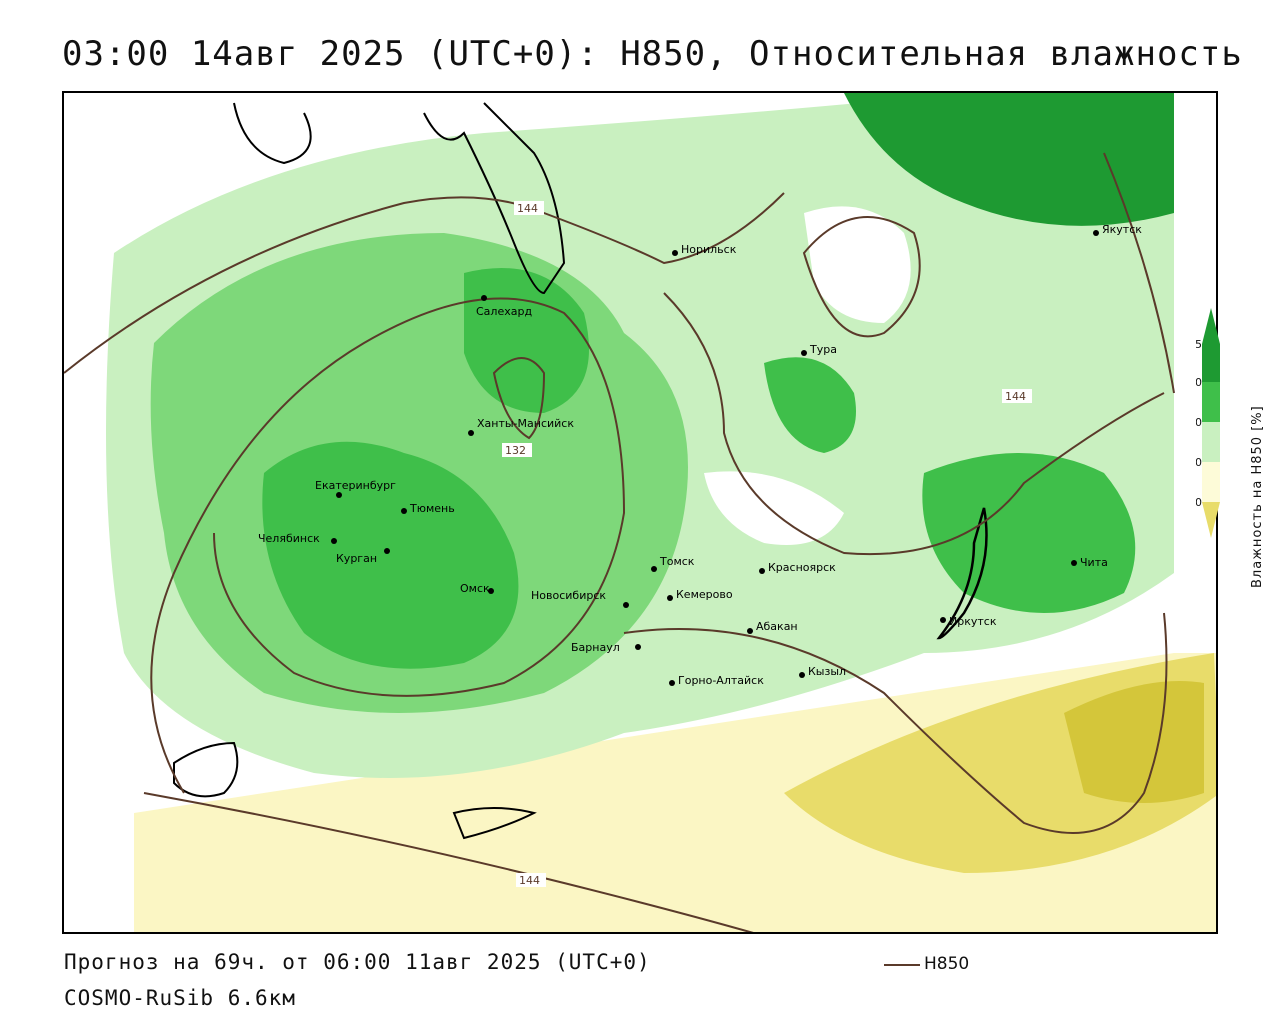 This screenshot has width=1280, height=1024. I want to click on lake-balkhash, so click(494, 823).